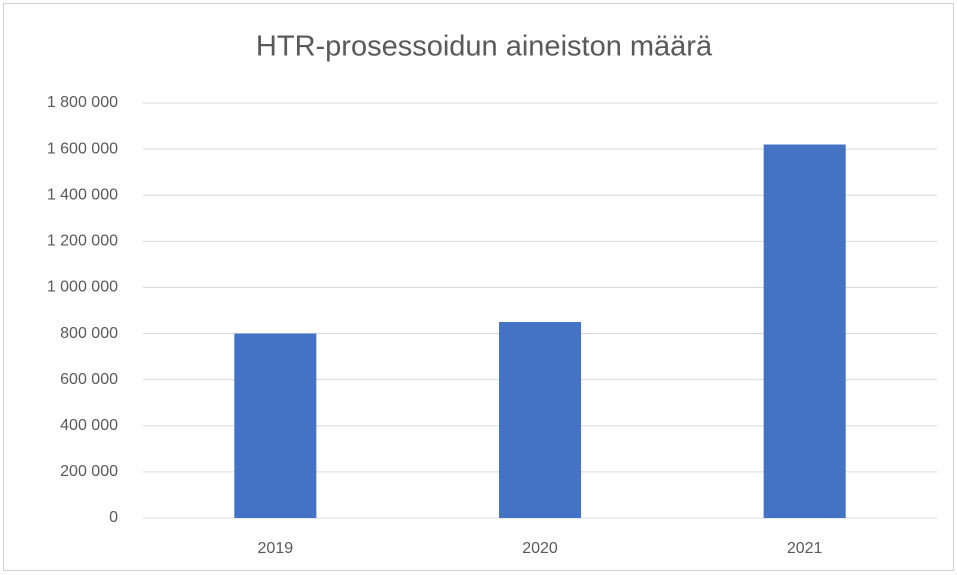 This screenshot has height=575, width=957. Describe the element at coordinates (89, 333) in the screenshot. I see `y-tick-label: 800 000` at that location.